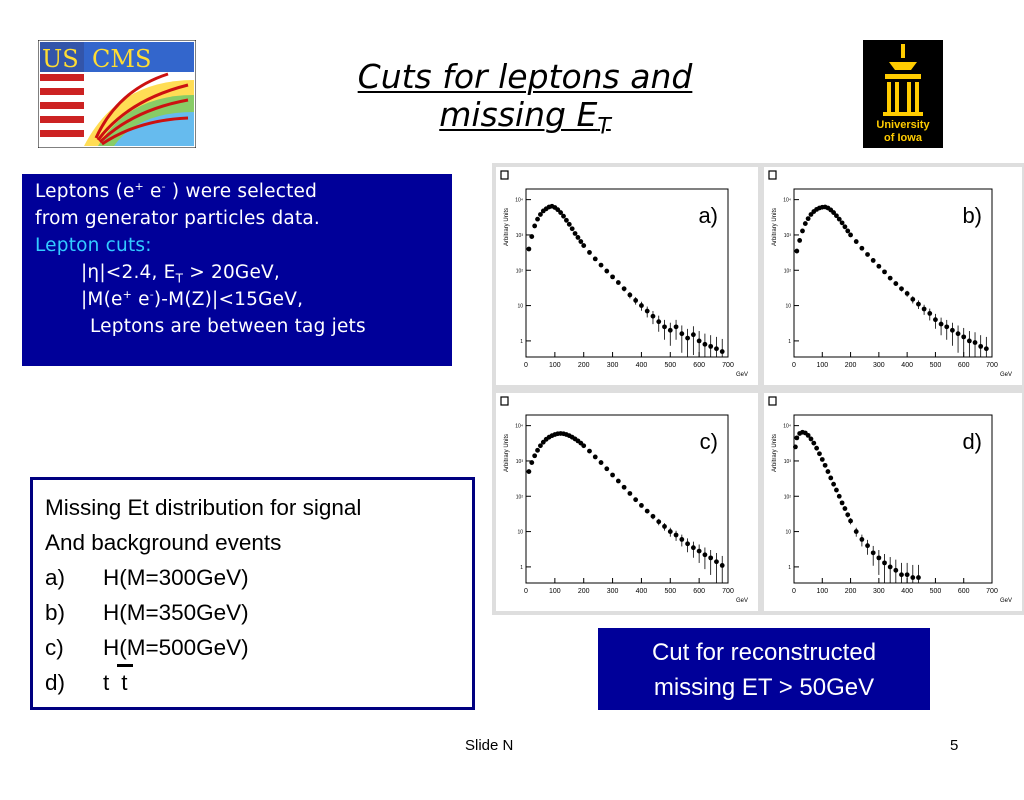 This screenshot has height=800, width=1024. What do you see at coordinates (117, 94) in the screenshot?
I see `us-cms-logo-graphic: US CMS` at bounding box center [117, 94].